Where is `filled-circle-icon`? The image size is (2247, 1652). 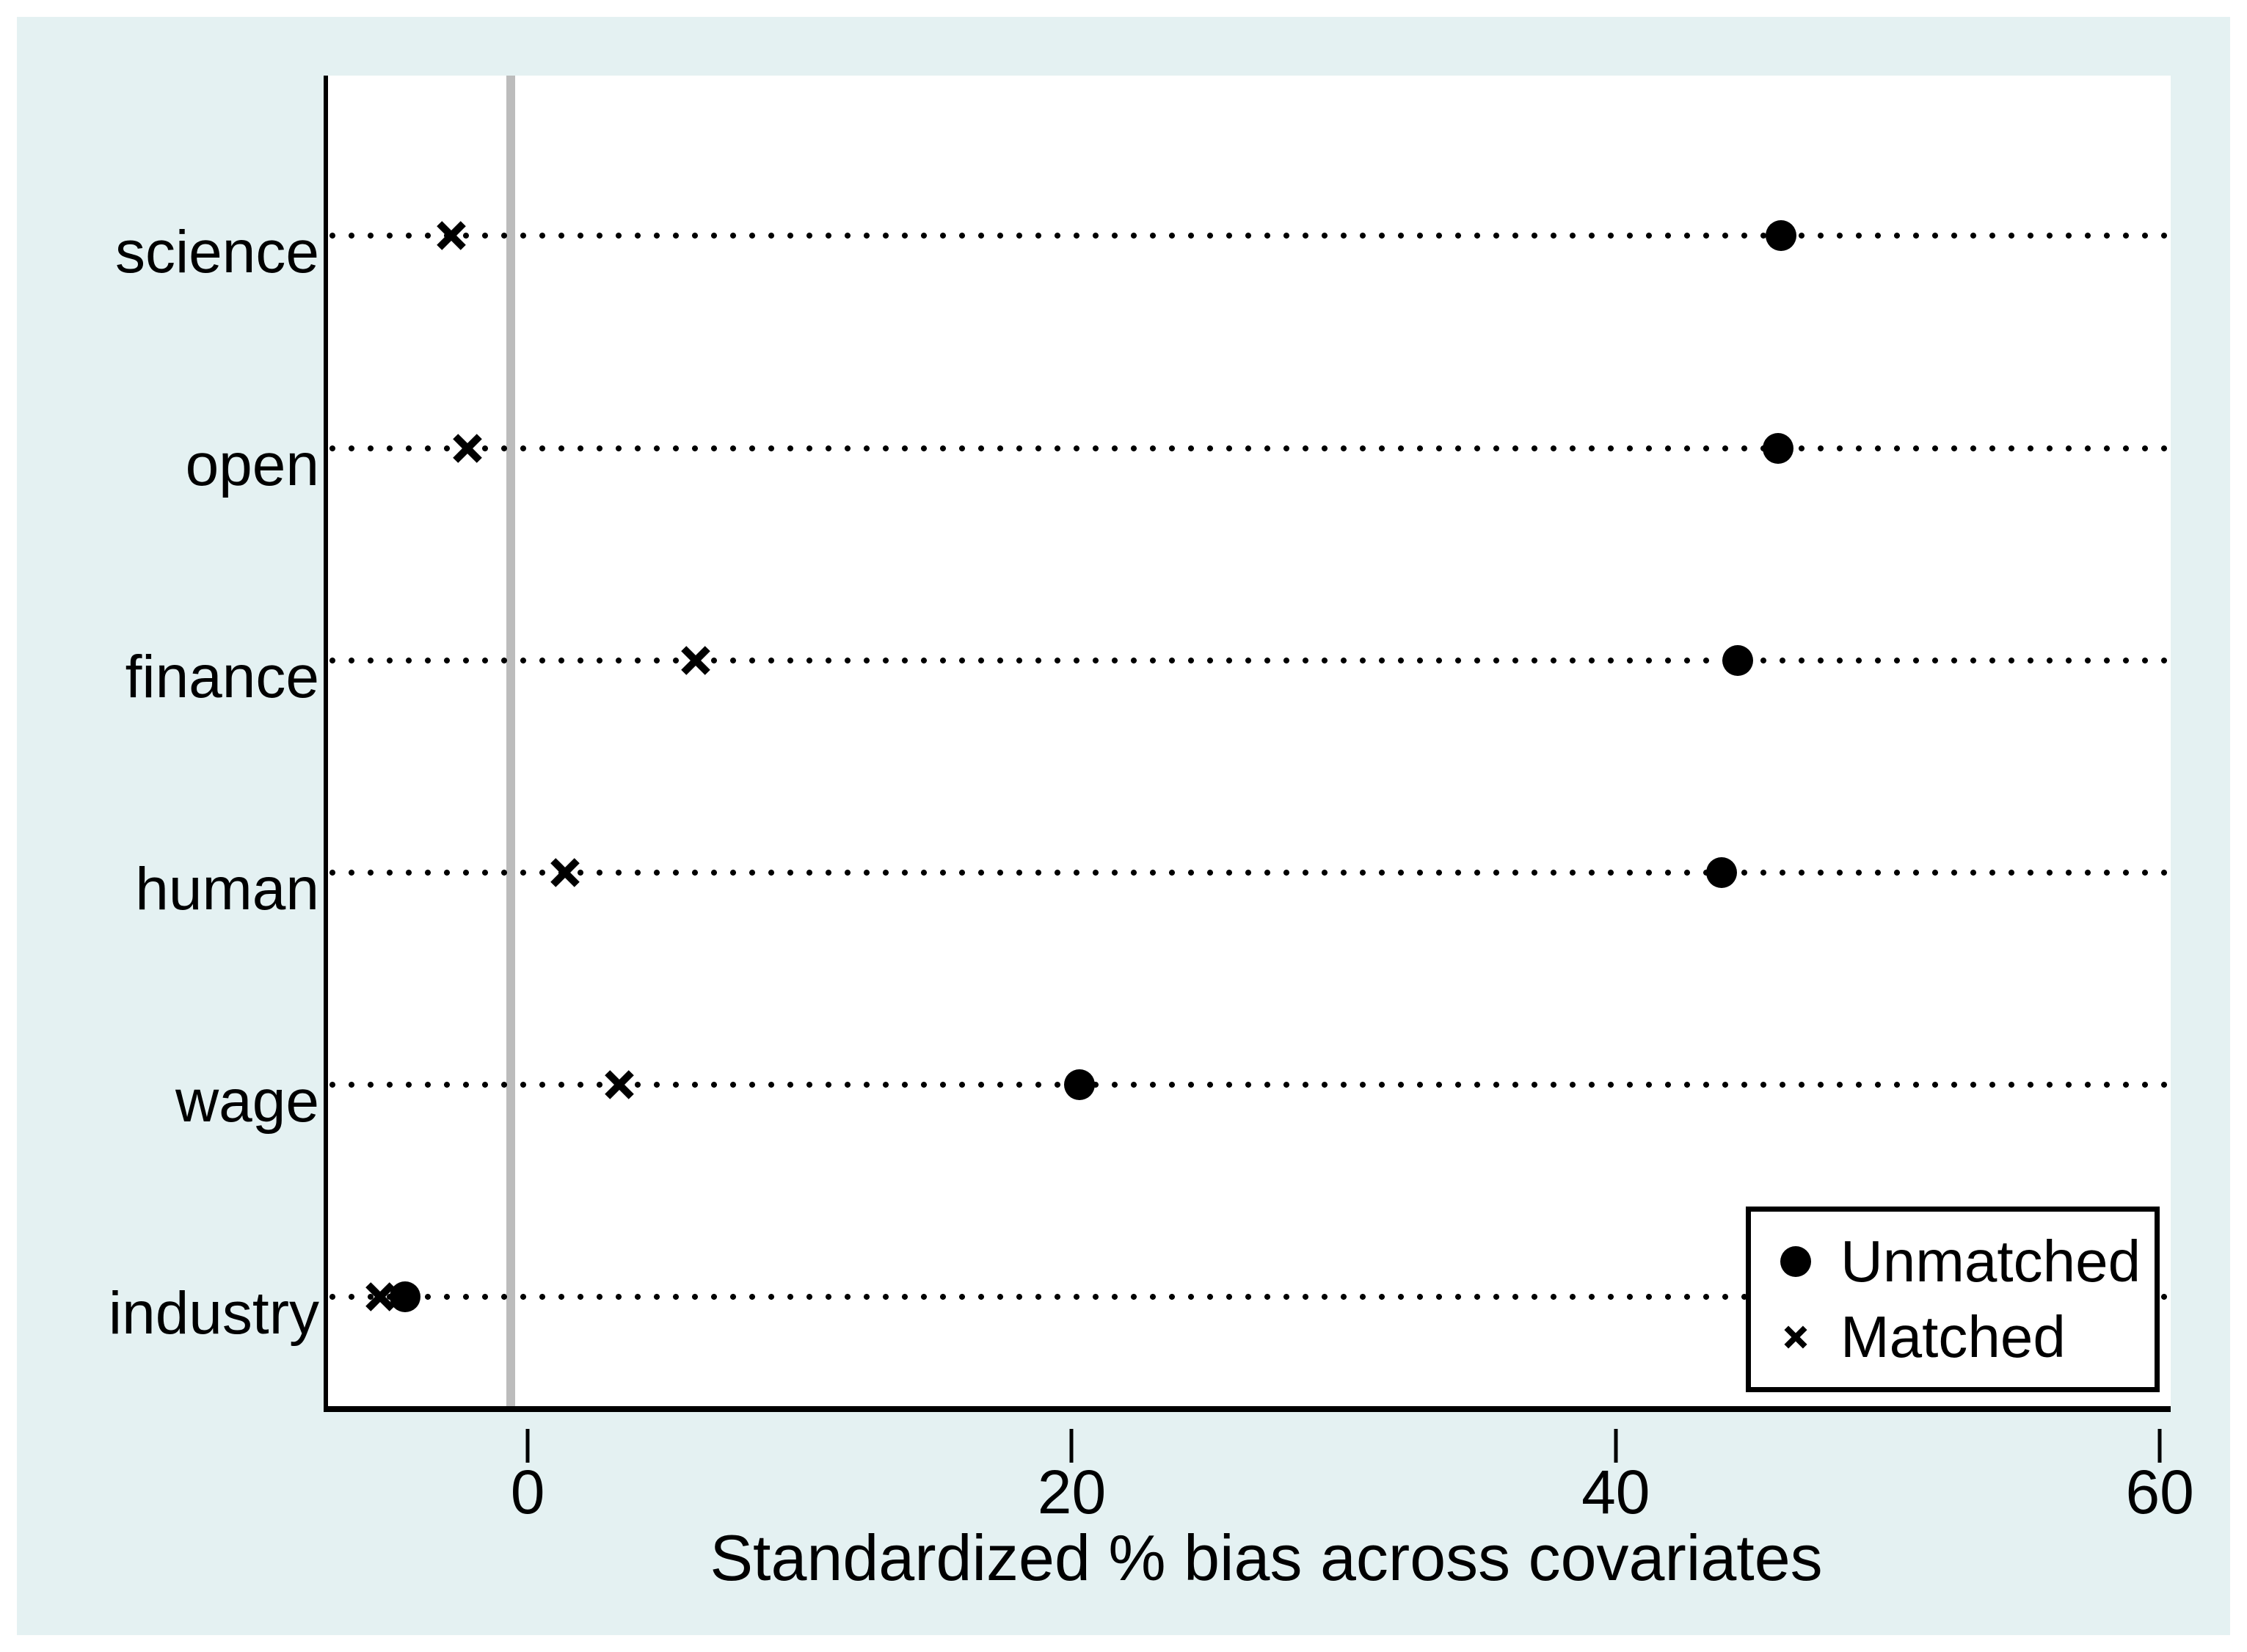 filled-circle-icon is located at coordinates (1796, 1262).